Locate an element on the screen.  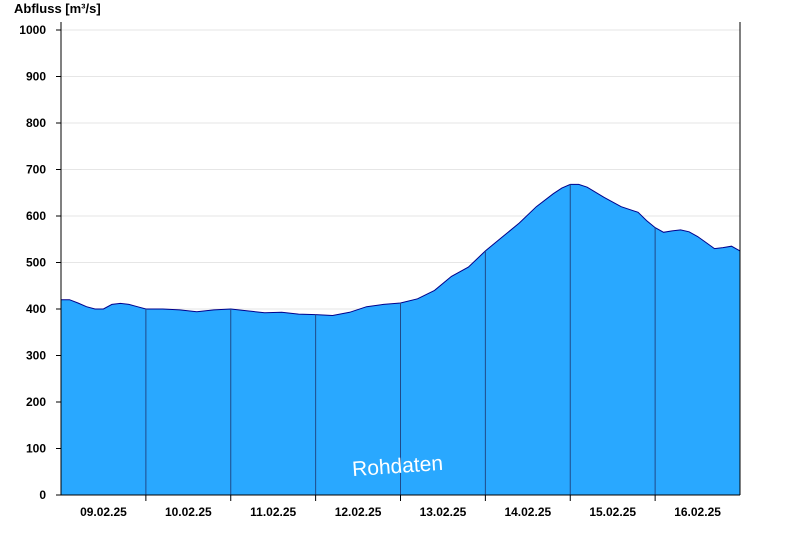
y-ticks: 0 100 200 300 400 500 600 700 800 900 1000 is located at coordinates (40, 262).